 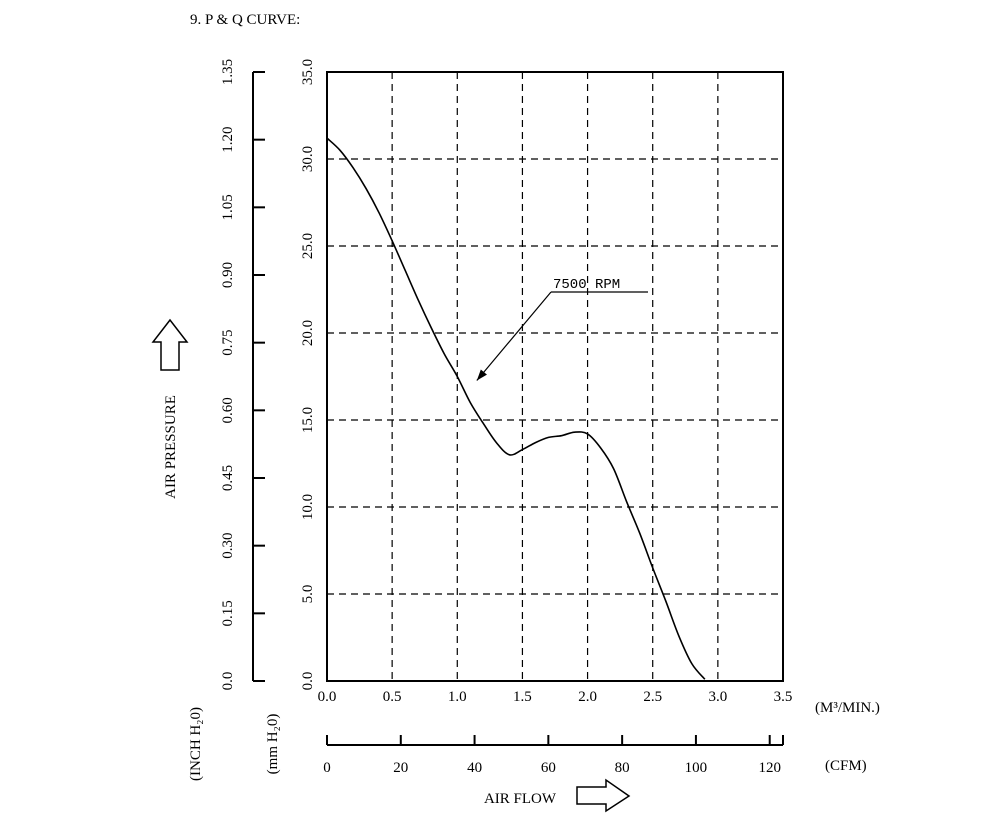 What do you see at coordinates (652, 697) in the screenshot?
I see `x-tick-label: 2.5` at bounding box center [652, 697].